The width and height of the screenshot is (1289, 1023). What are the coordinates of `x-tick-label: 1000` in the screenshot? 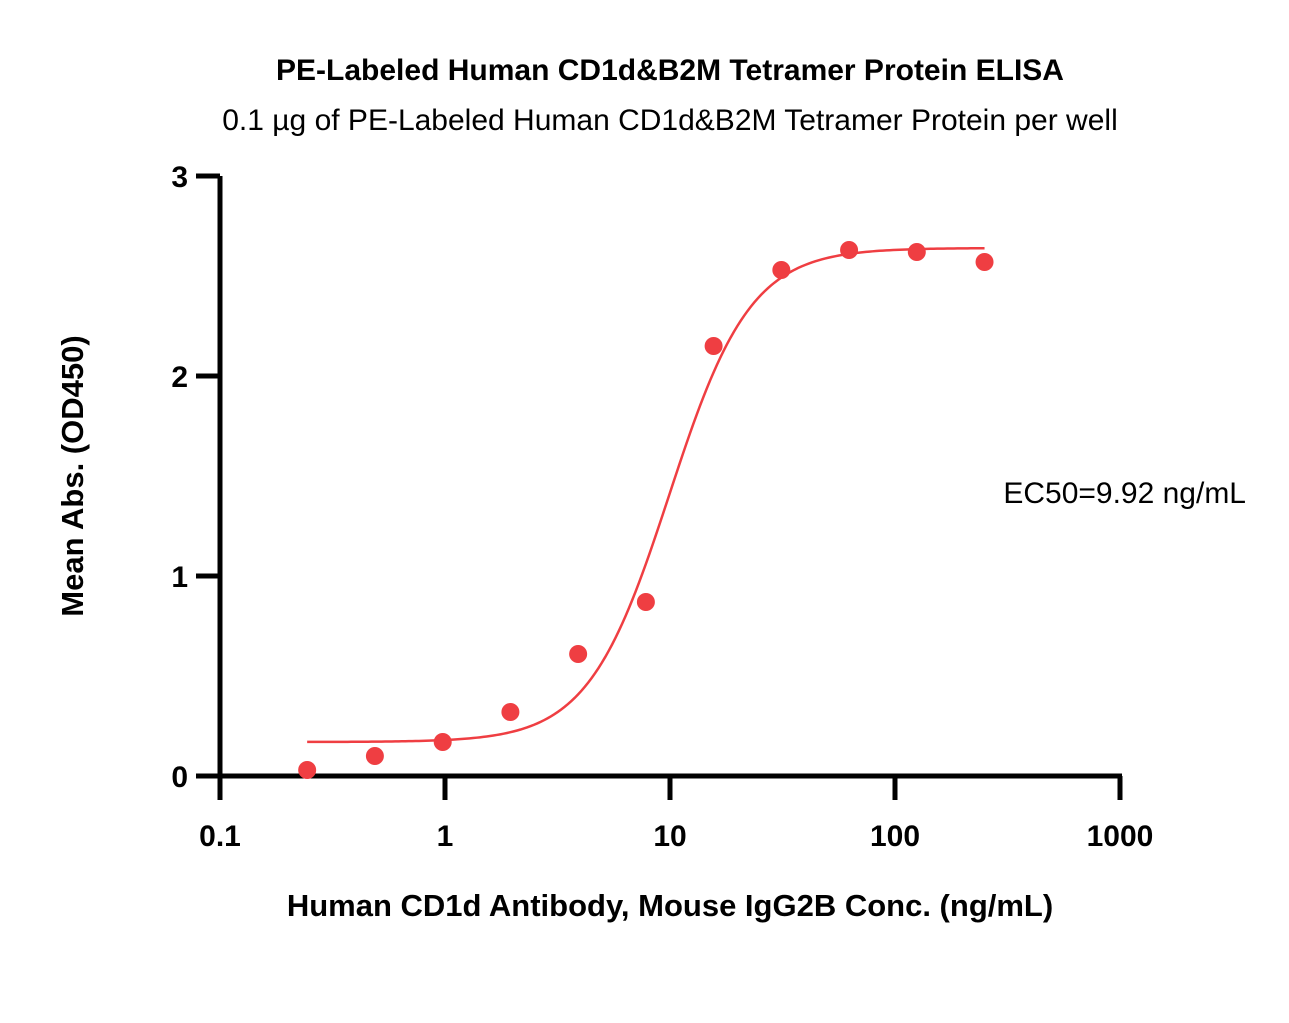 It's located at (1120, 836).